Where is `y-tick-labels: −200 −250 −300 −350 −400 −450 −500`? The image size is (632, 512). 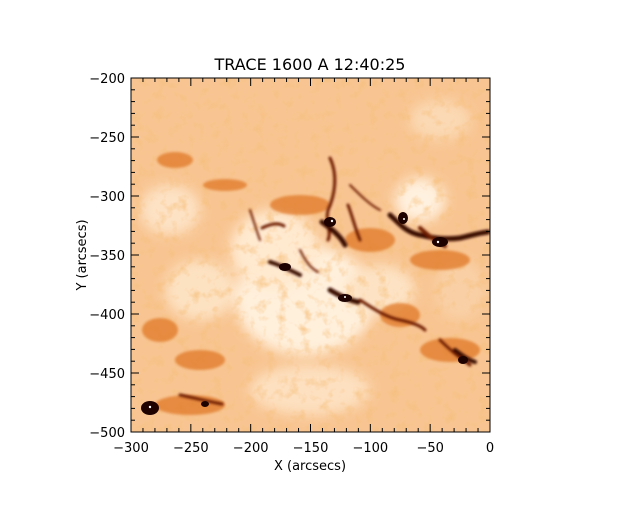
y-tick-labels: −200 −250 −300 −350 −400 −450 −500 is located at coordinates (107, 256).